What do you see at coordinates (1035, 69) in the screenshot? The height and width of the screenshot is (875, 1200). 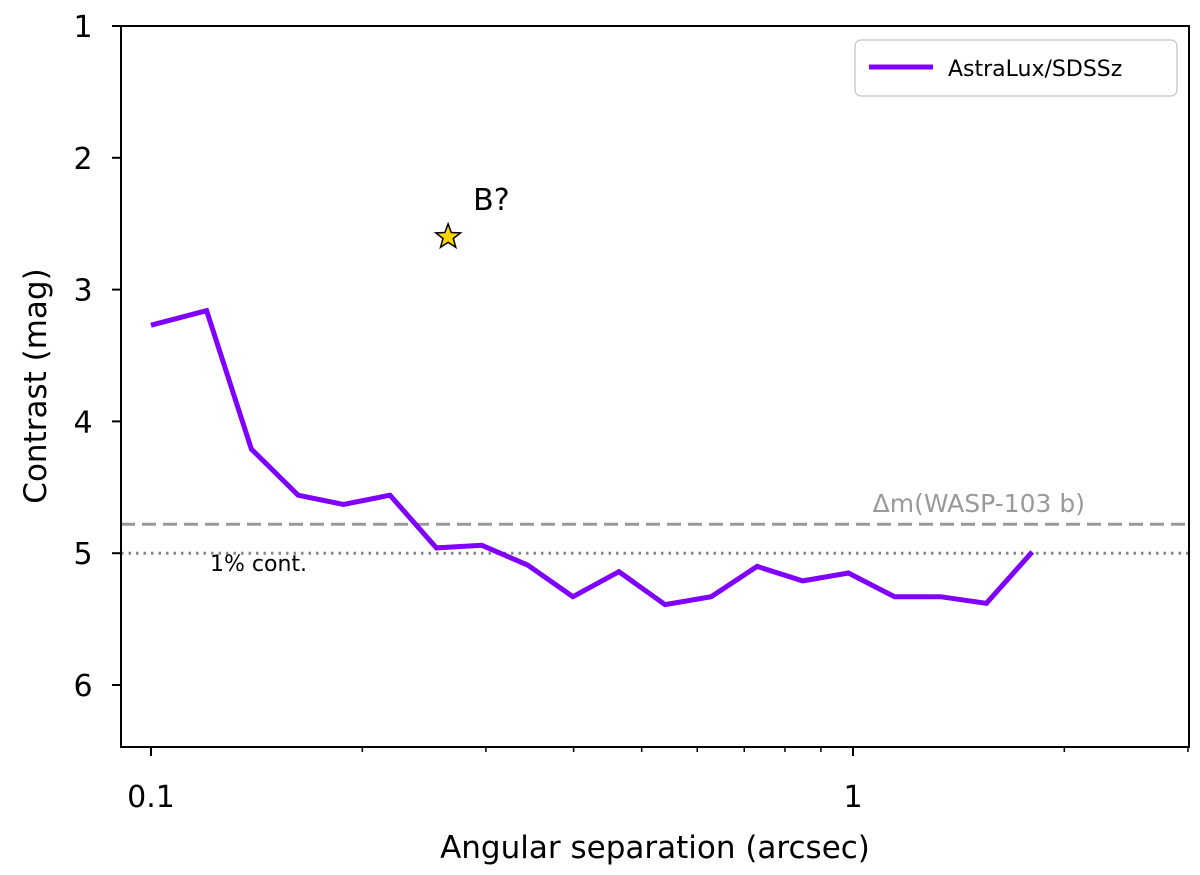 I see `legend-label: AstraLux/SDSSz` at bounding box center [1035, 69].